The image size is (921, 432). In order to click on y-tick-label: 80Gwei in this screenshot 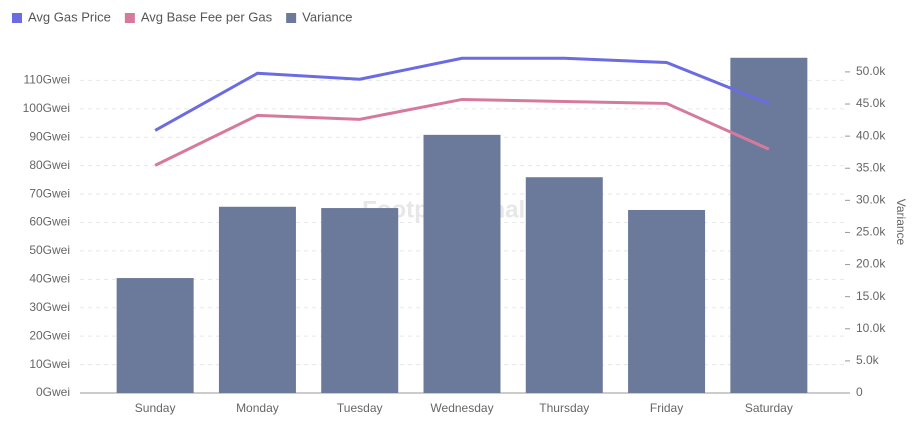, I will do `click(49, 165)`.